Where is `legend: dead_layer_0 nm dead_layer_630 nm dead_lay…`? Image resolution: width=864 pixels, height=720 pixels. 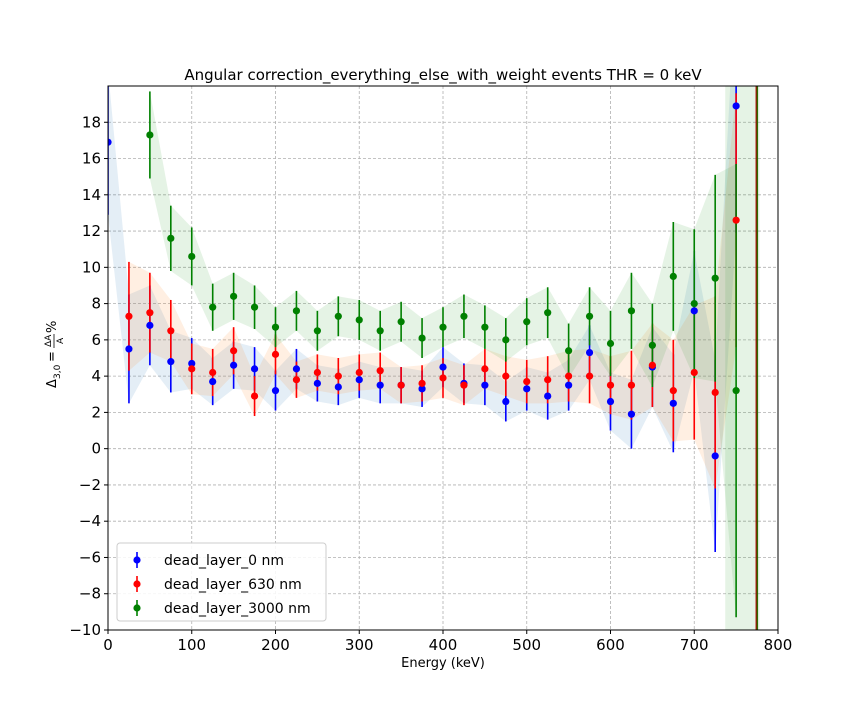
legend: dead_layer_0 nm dead_layer_630 nm dead_lay… is located at coordinates (221, 582).